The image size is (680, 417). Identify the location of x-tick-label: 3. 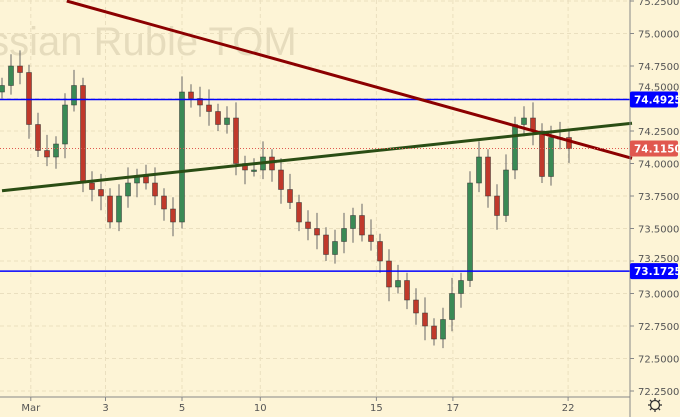
(105, 408).